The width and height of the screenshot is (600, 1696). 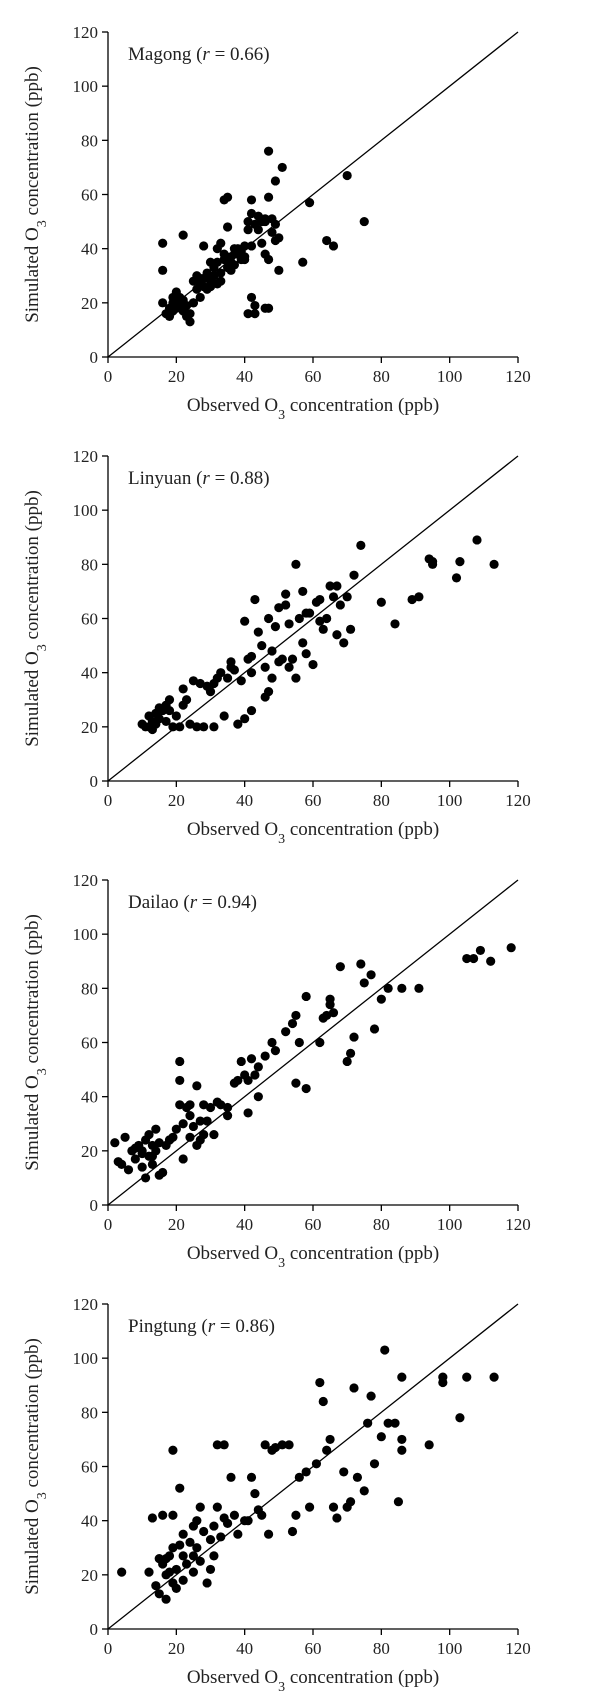 What do you see at coordinates (381, 800) in the screenshot?
I see `x-tick-label: 80` at bounding box center [381, 800].